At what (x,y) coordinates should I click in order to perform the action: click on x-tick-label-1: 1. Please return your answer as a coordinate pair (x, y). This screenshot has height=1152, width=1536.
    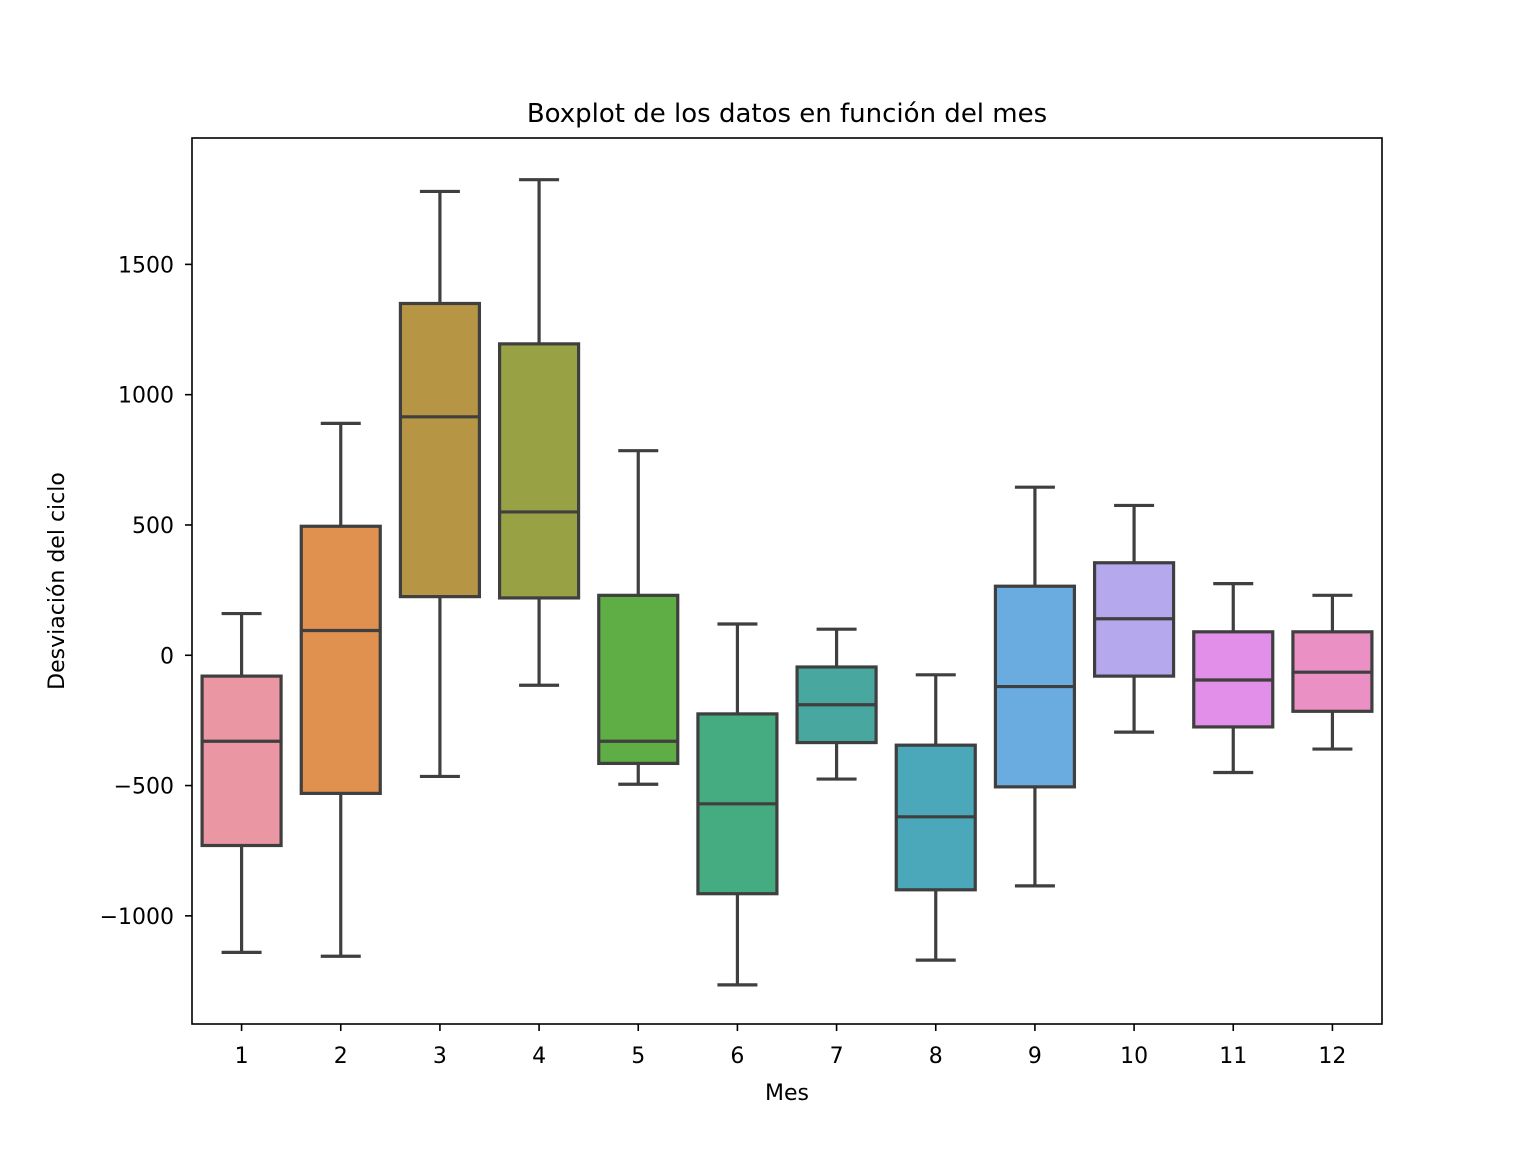
    Looking at the image, I should click on (242, 1056).